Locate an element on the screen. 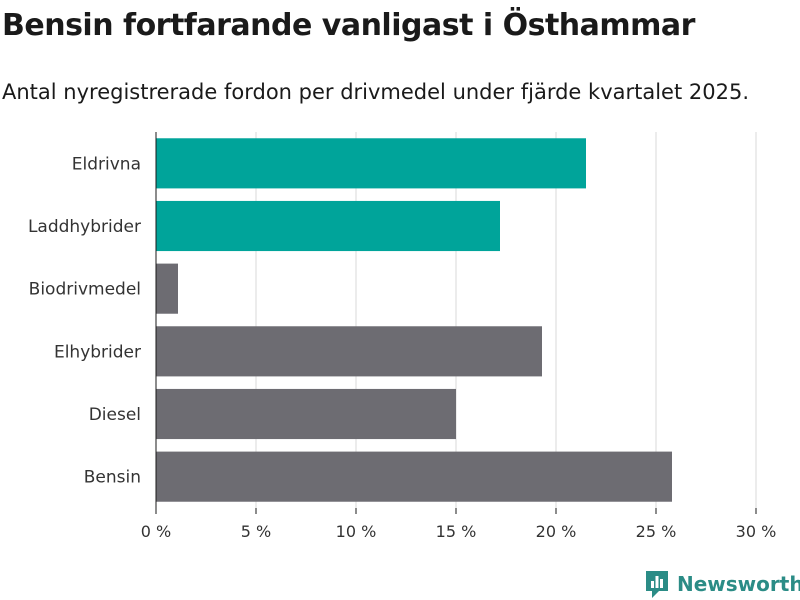  x-tick-label: 0 % is located at coordinates (156, 531).